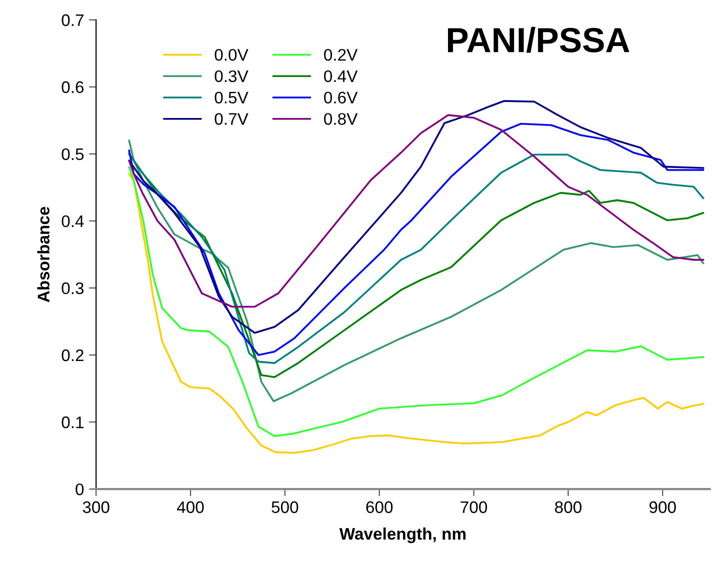 The image size is (717, 568). Describe the element at coordinates (73, 221) in the screenshot. I see `y-tick-label: 0.4` at that location.